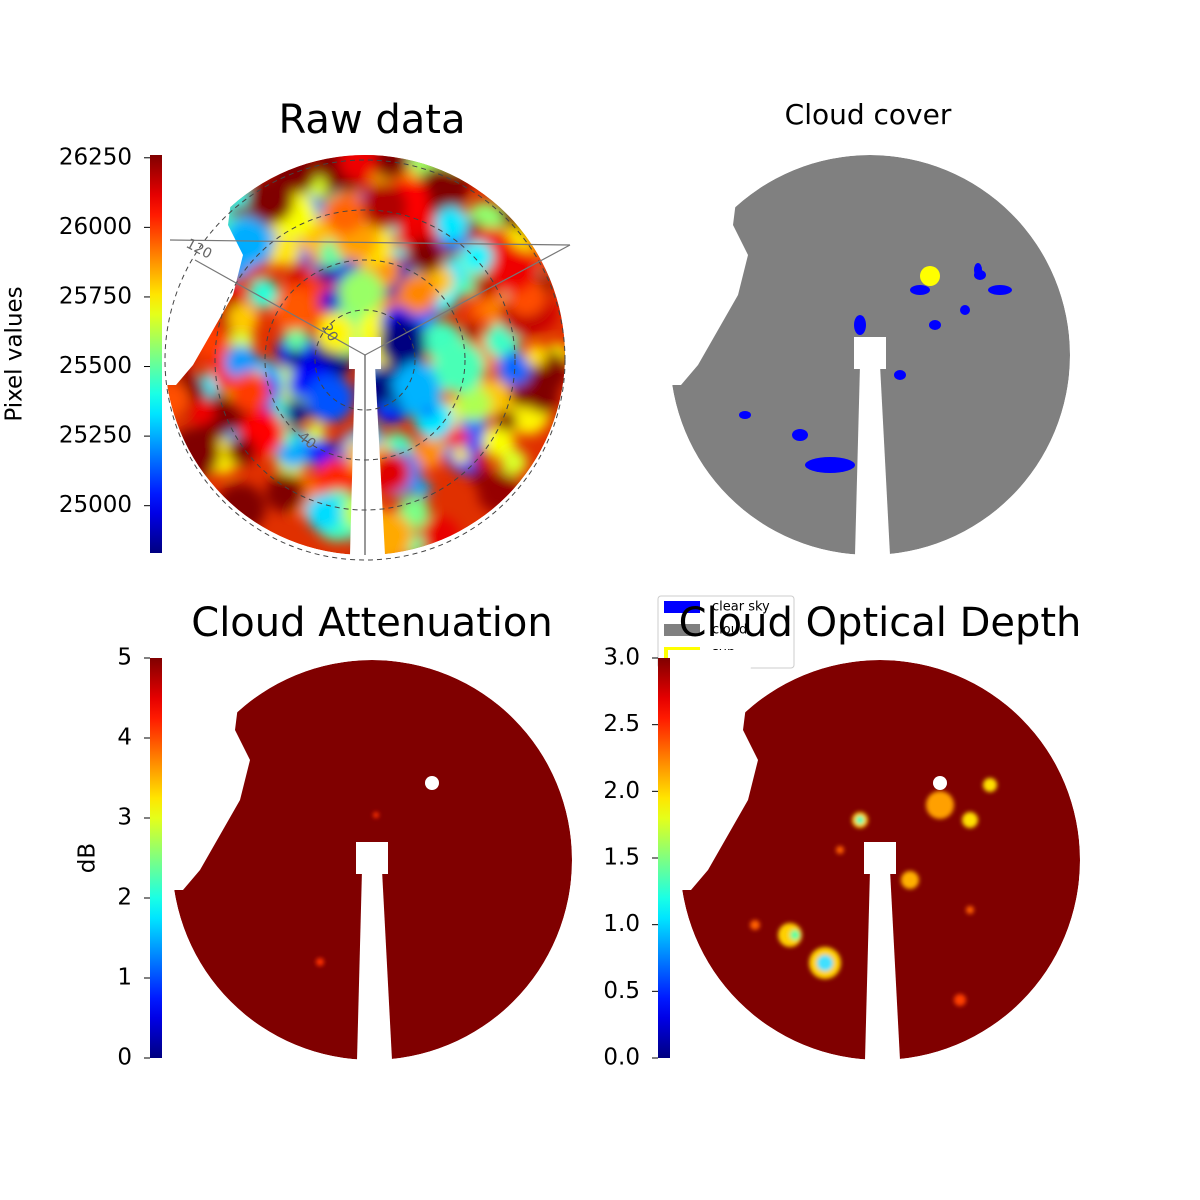 This screenshot has height=1200, width=1200. What do you see at coordinates (88, 858) in the screenshot?
I see `colorbar-label: dB` at bounding box center [88, 858].